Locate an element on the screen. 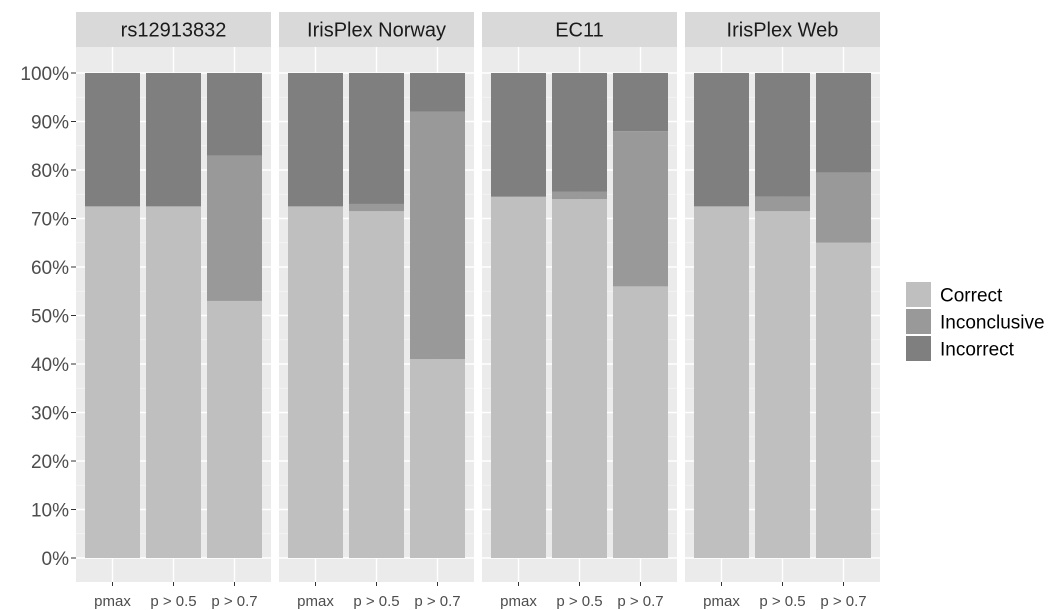  facet-strip-label: rs12913832 is located at coordinates (174, 31).